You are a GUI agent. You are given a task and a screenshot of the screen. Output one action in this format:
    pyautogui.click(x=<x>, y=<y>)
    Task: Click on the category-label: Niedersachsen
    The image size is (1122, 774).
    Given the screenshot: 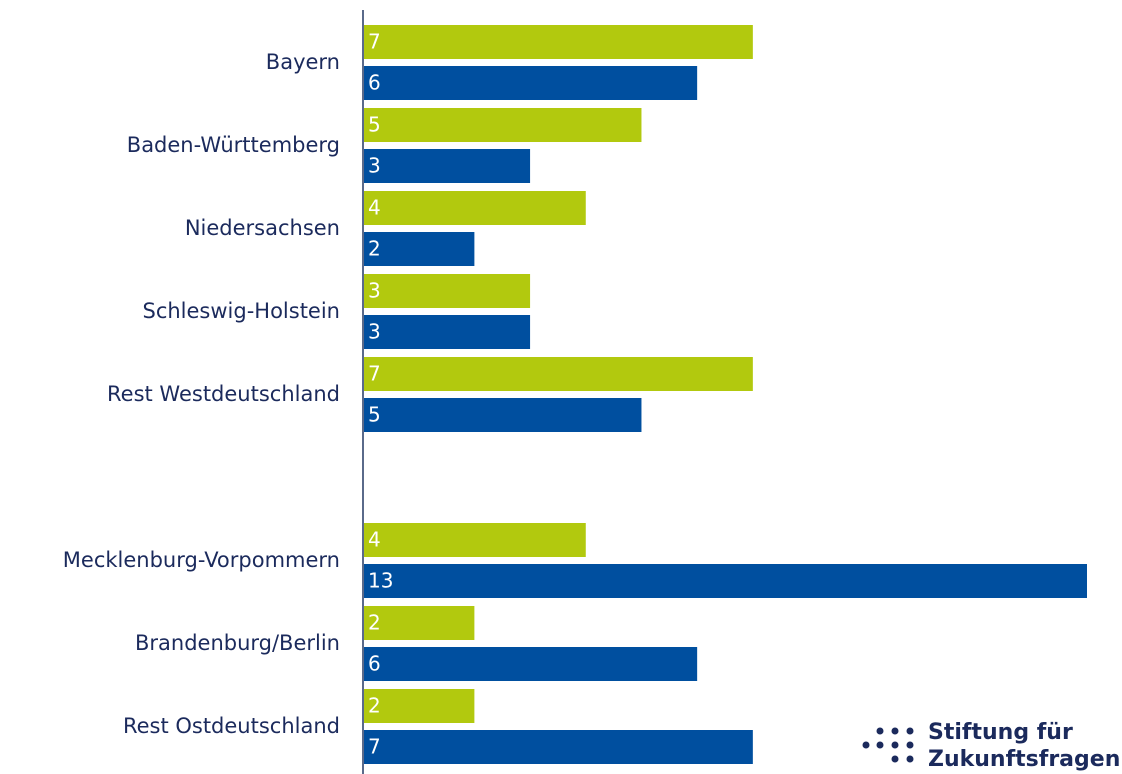 What is the action you would take?
    pyautogui.click(x=262, y=228)
    